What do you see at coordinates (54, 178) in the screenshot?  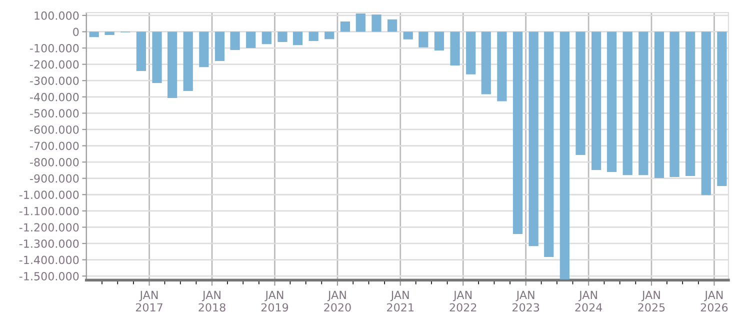 I see `y-tick-label: -900.000` at bounding box center [54, 178].